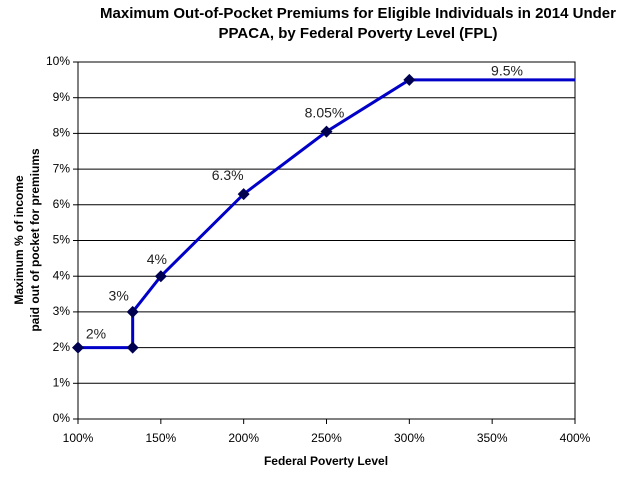 The height and width of the screenshot is (480, 620). I want to click on data-label: 6.3%, so click(228, 175).